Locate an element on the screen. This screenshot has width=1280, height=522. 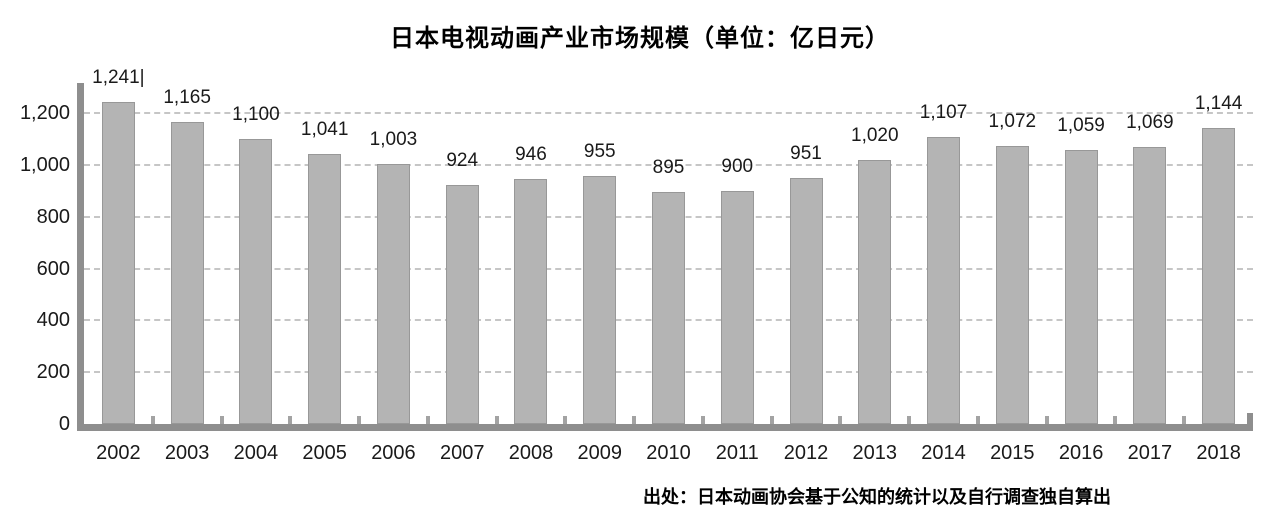
x-axis-label-2002: 2002 is located at coordinates (118, 453).